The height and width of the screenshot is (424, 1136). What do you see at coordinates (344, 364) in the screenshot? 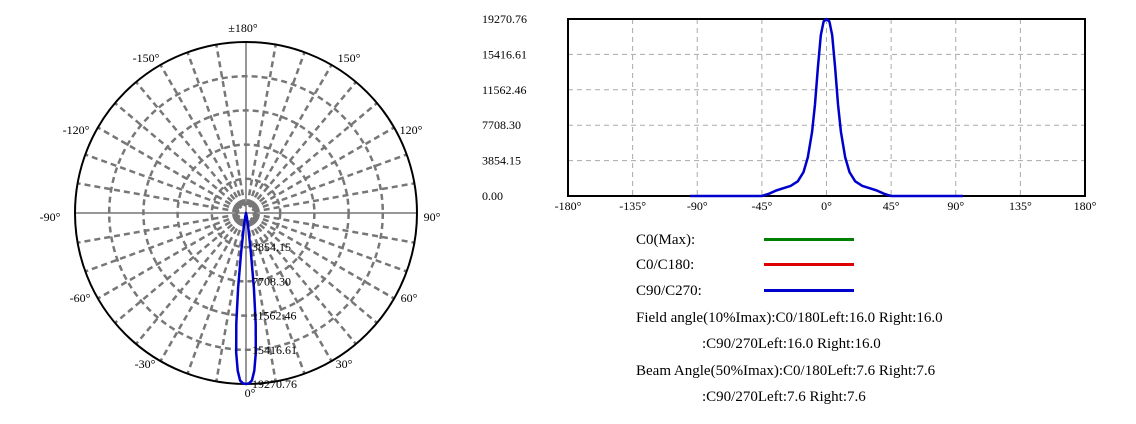
I see `polar-angle-label: 30°` at bounding box center [344, 364].